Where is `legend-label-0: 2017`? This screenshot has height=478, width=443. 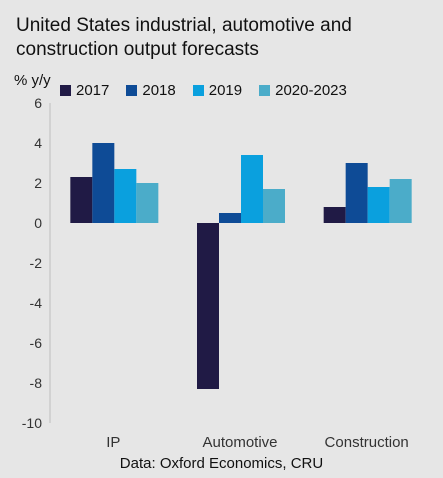
legend-label-0: 2017 is located at coordinates (93, 90).